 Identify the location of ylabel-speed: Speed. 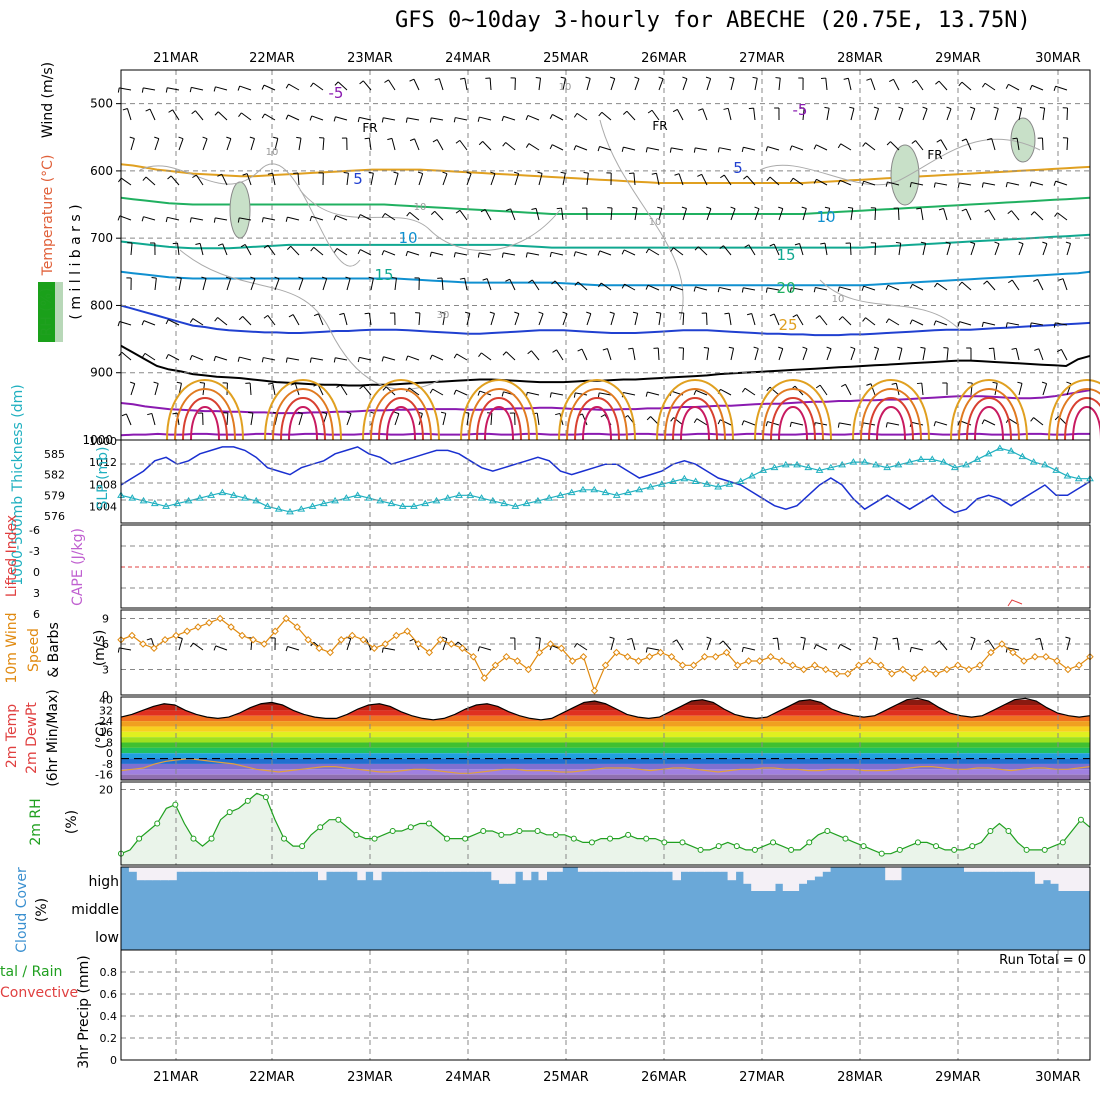
(34, 650).